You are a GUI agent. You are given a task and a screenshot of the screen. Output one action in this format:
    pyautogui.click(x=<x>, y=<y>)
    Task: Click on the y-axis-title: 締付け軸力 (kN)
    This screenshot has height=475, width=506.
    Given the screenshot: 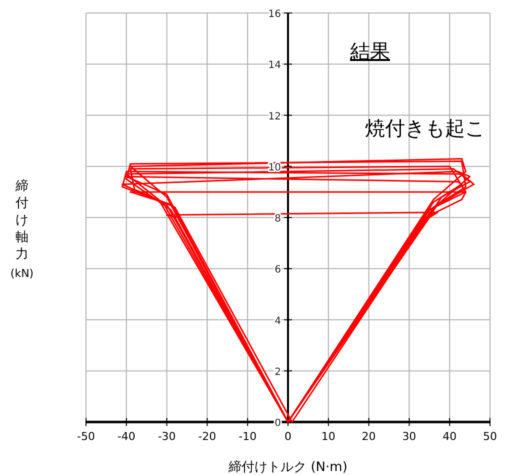 What is the action you would take?
    pyautogui.click(x=22, y=229)
    